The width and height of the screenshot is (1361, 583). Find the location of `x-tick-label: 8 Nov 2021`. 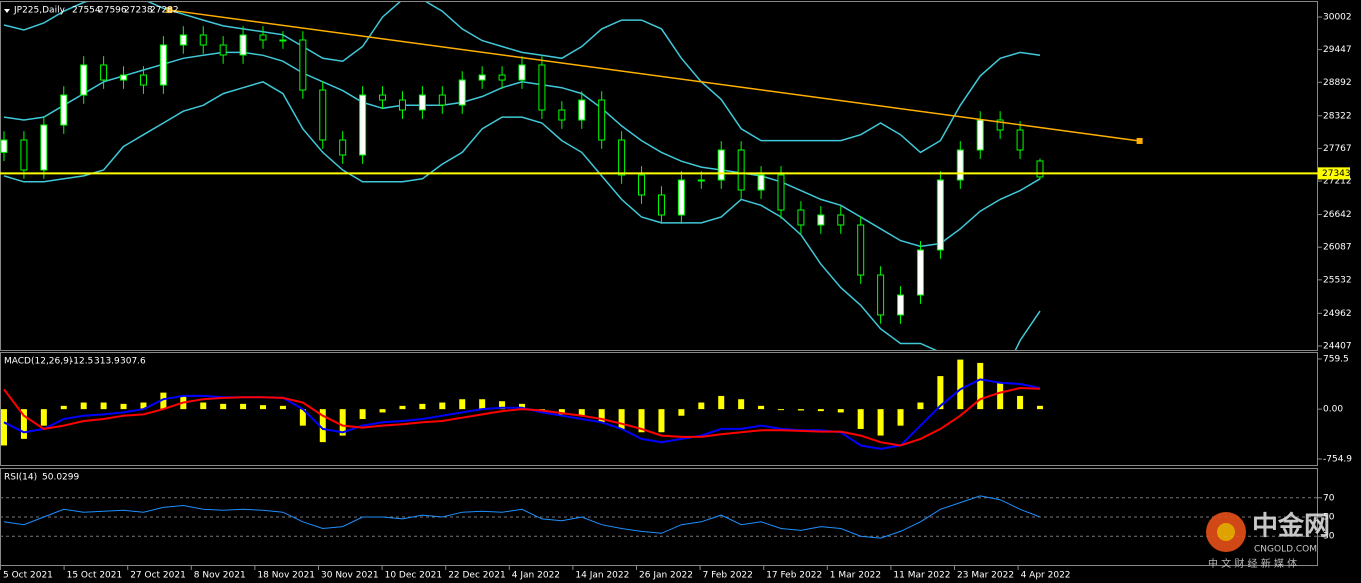

x-tick-label: 8 Nov 2021 is located at coordinates (220, 576).